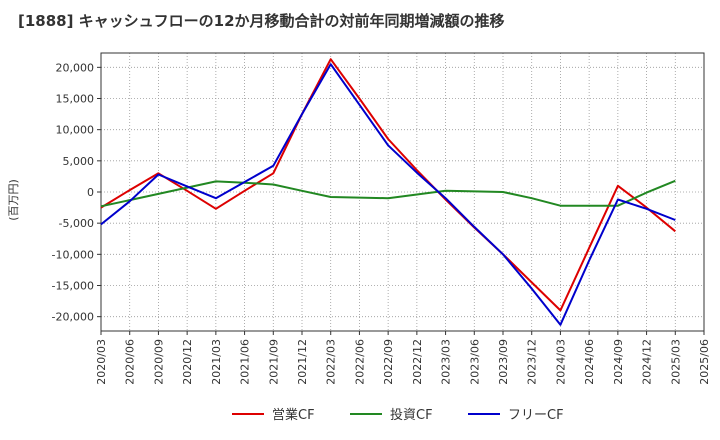  Describe the element at coordinates (13, 200) in the screenshot. I see `y-axis-label: (百万円)` at that location.